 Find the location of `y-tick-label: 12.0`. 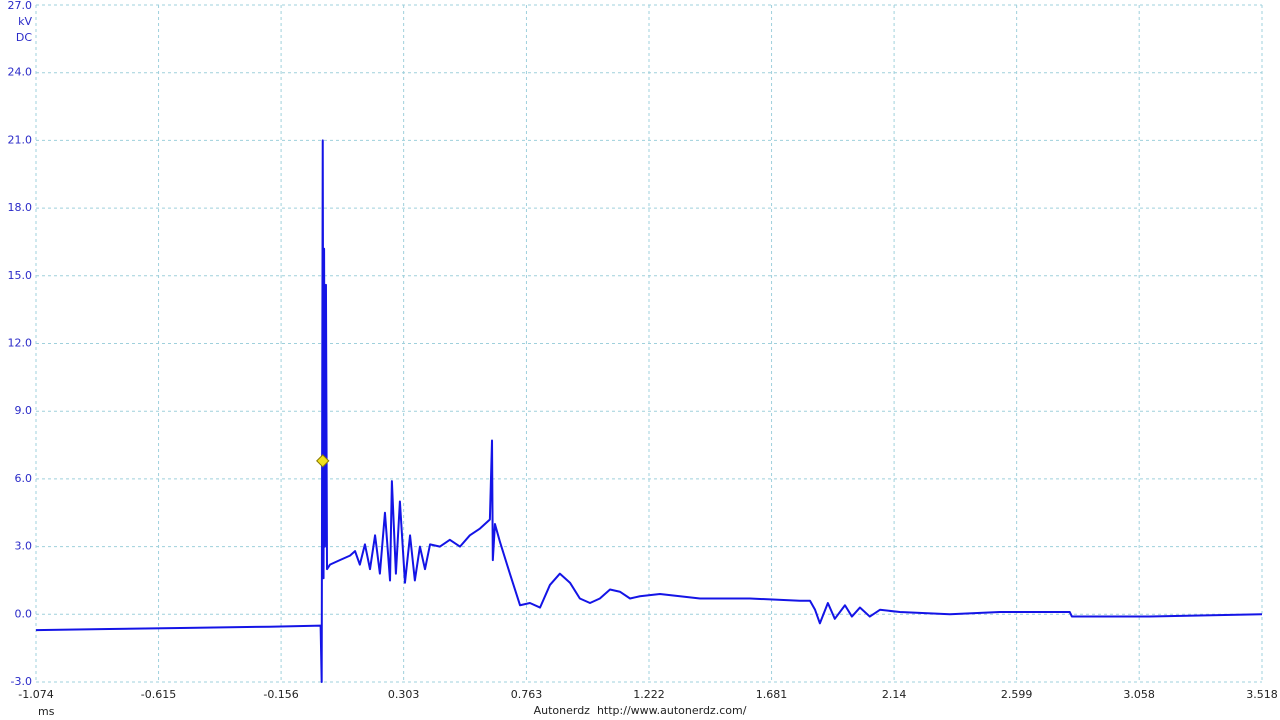

y-tick-label: 12.0 is located at coordinates (20, 343).